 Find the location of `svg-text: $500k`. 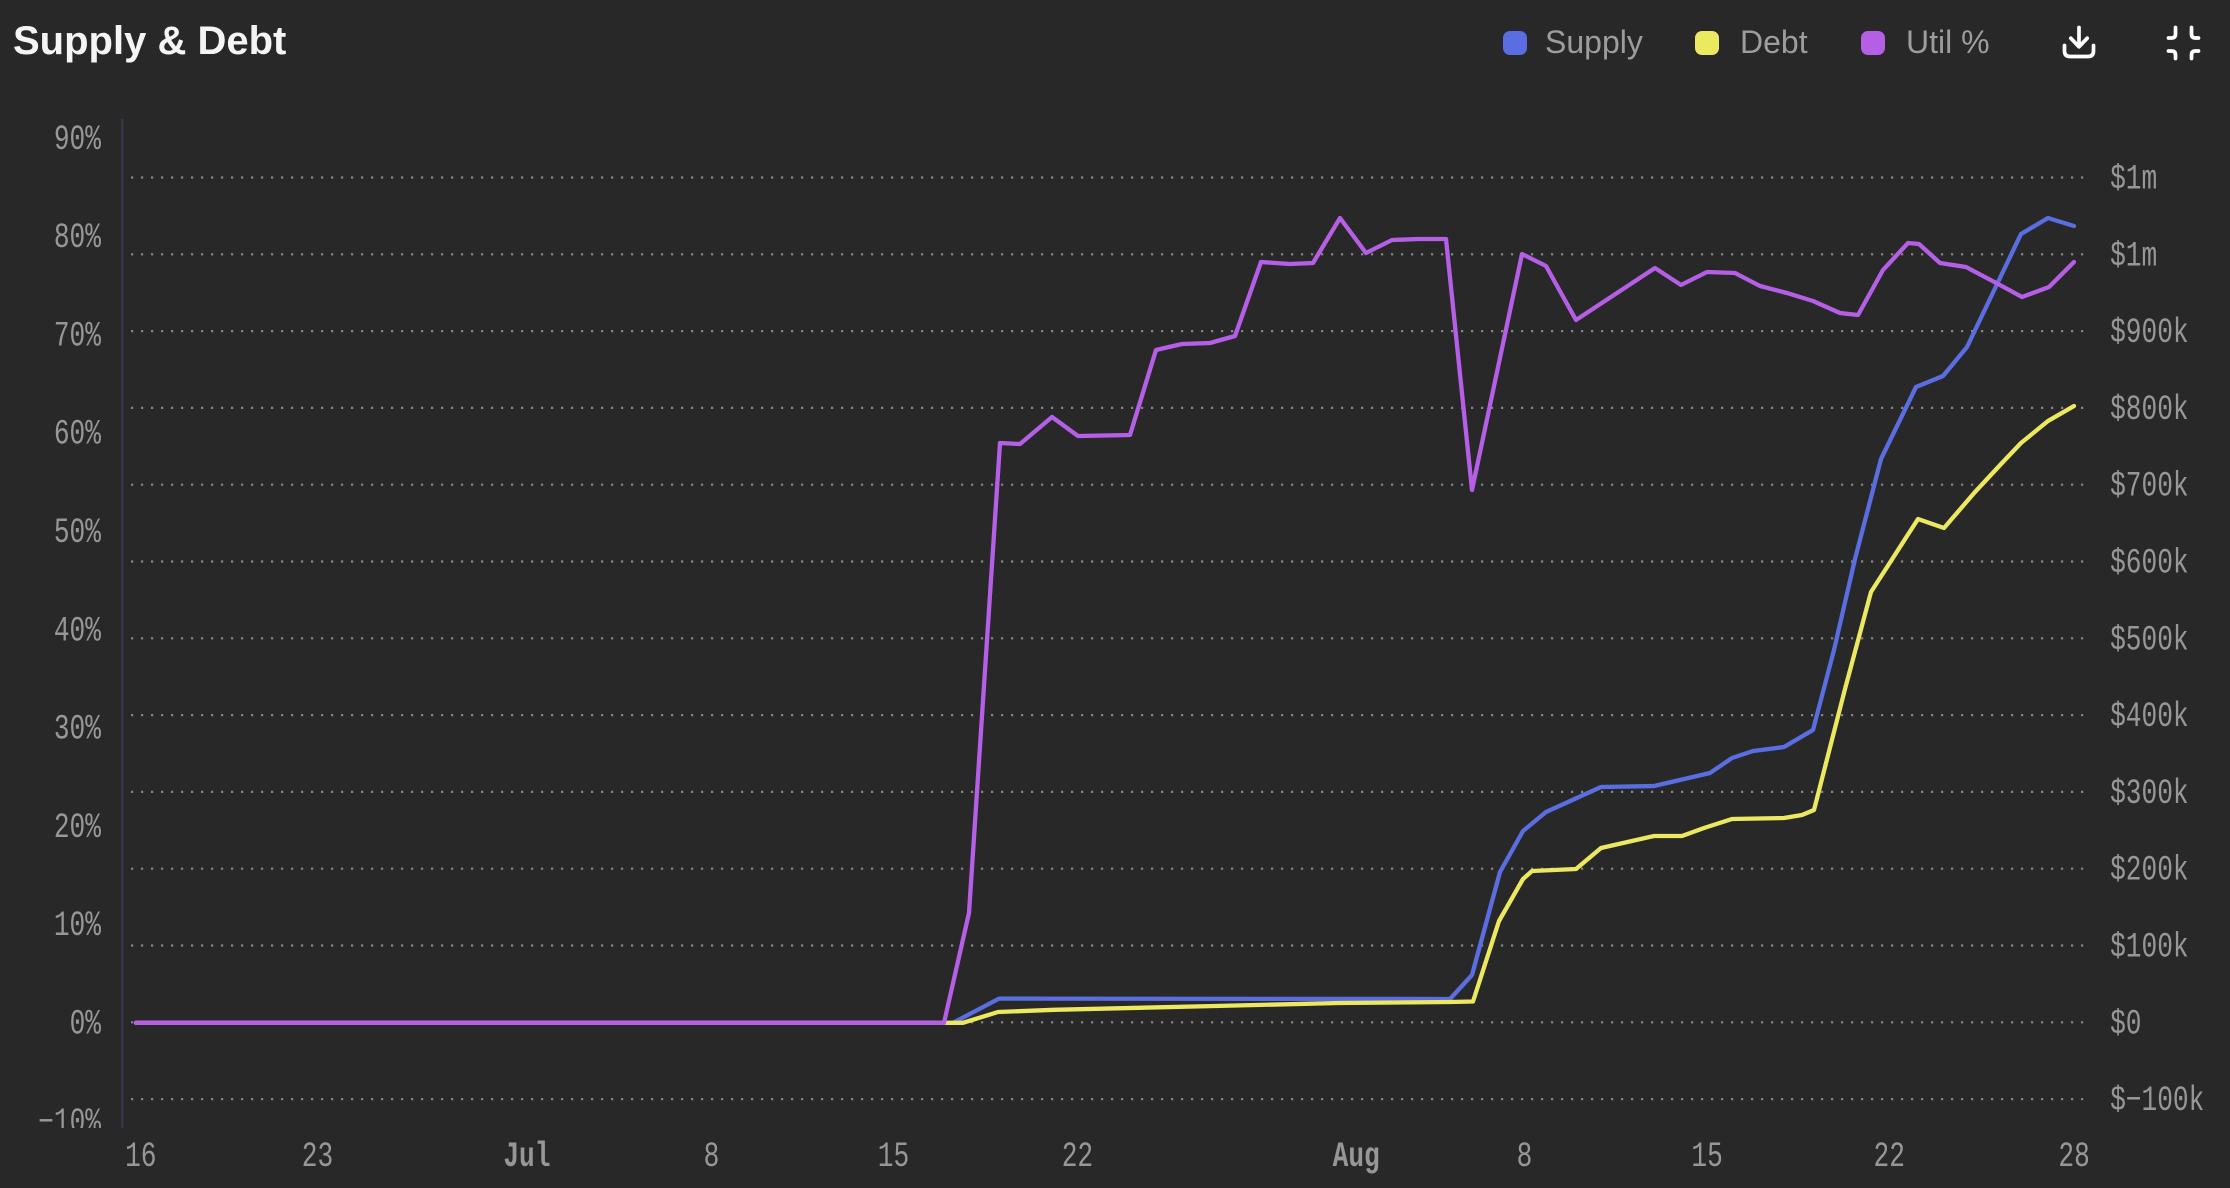

svg-text: $500k is located at coordinates (2149, 641).